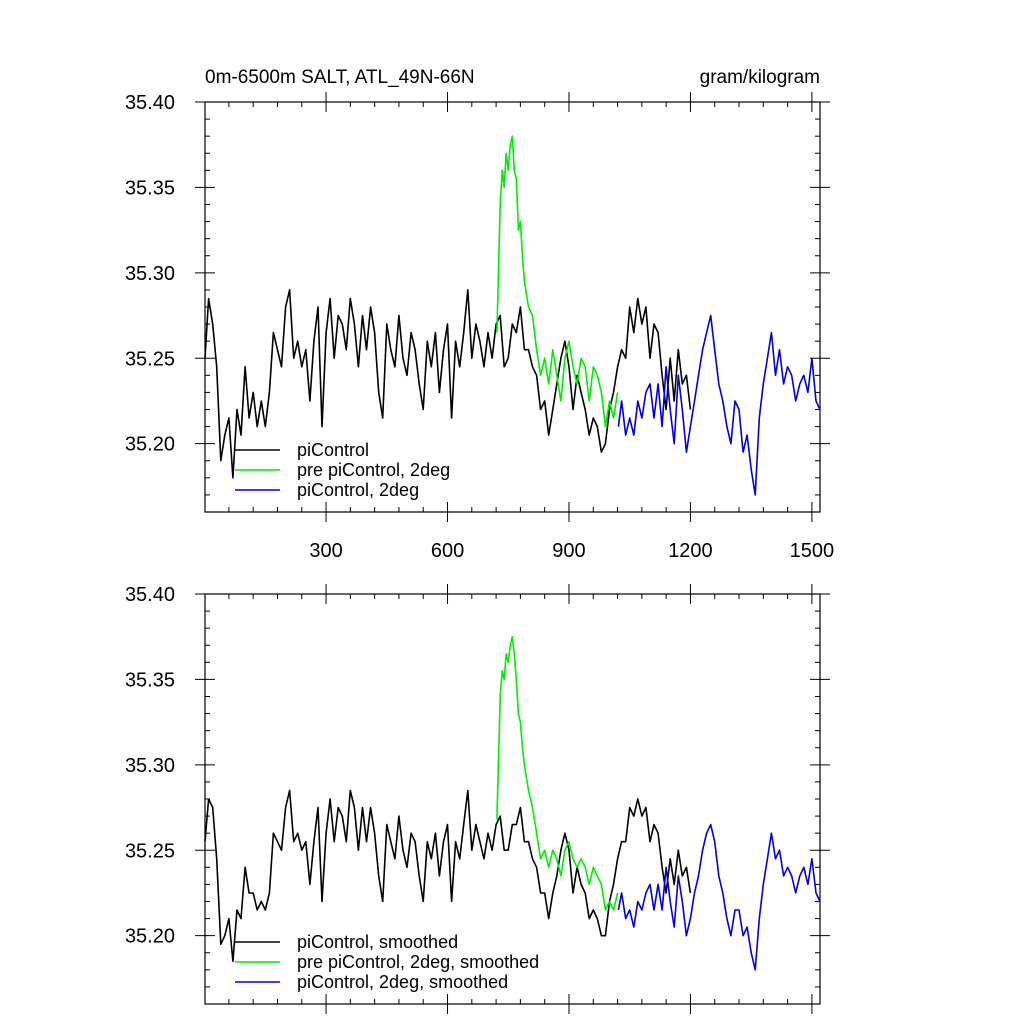 The width and height of the screenshot is (1024, 1024). Describe the element at coordinates (418, 962) in the screenshot. I see `legend-label: pre piControl, 2deg, smoothed` at that location.